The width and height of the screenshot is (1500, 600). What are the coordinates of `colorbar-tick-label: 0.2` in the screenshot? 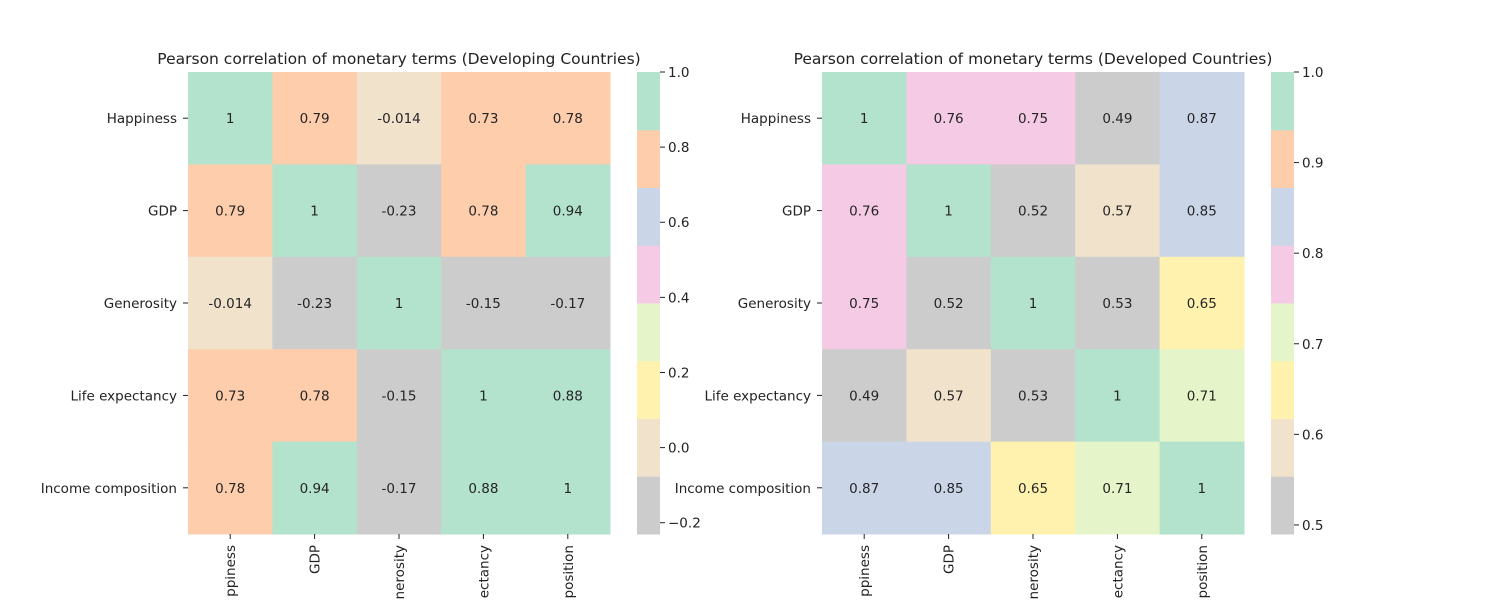 It's located at (678, 373).